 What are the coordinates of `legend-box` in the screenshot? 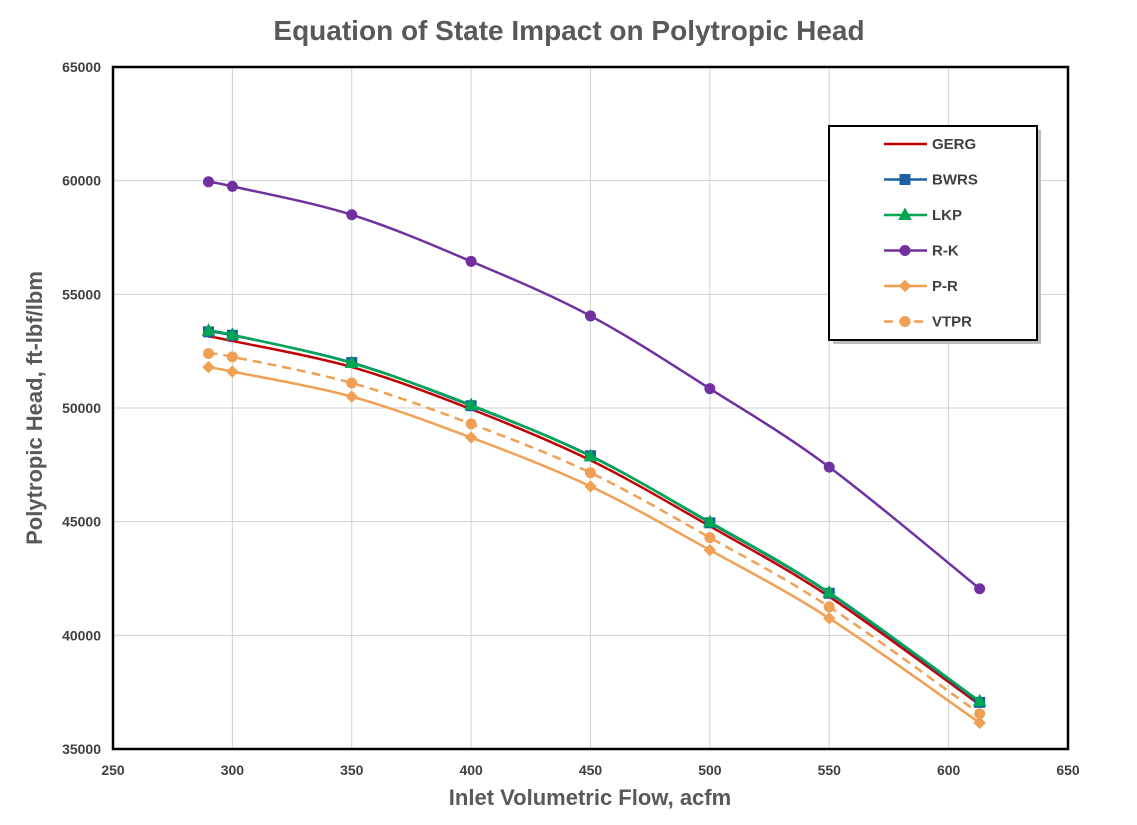 It's located at (933, 233).